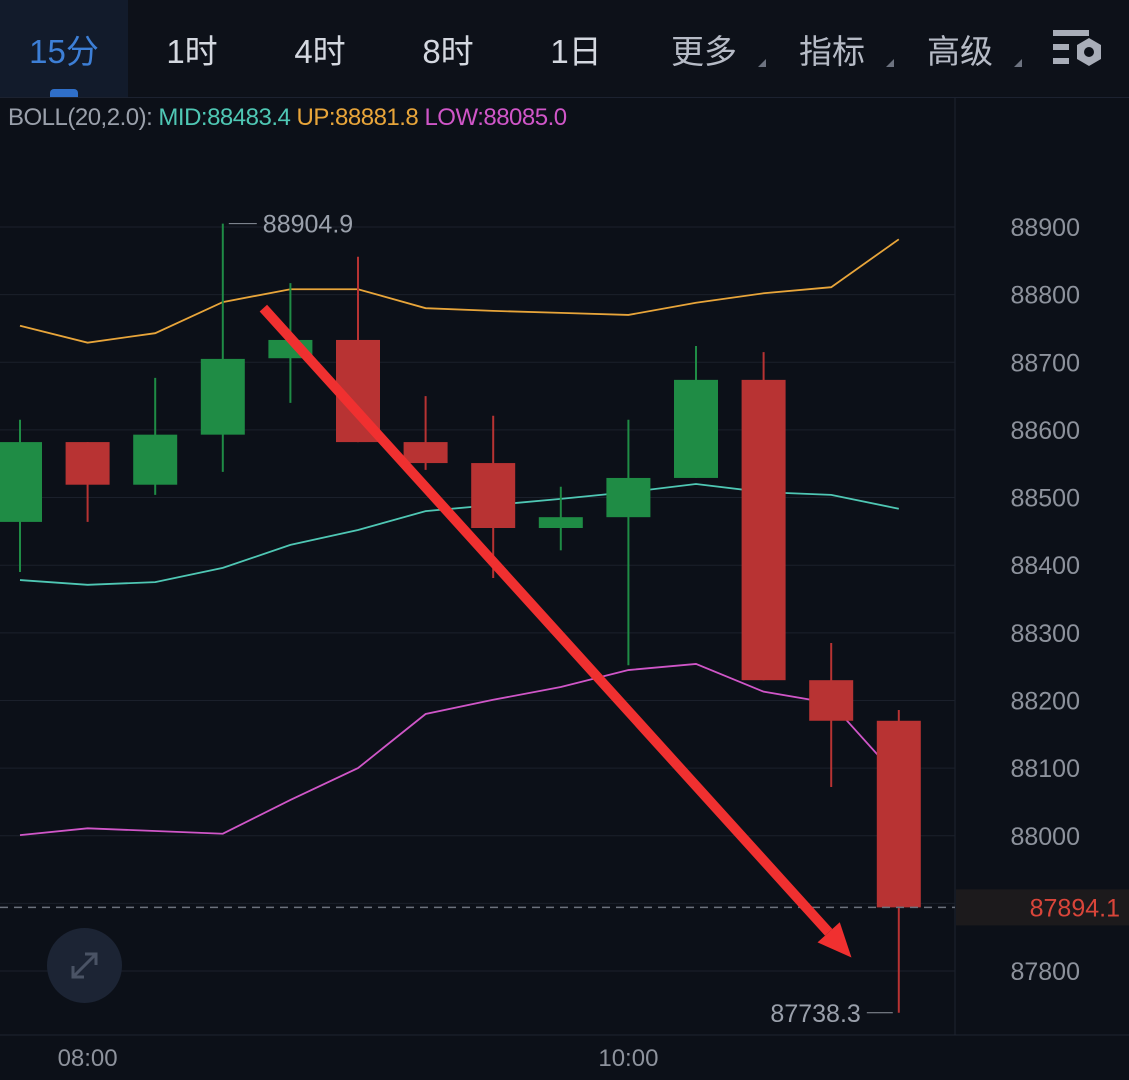 The width and height of the screenshot is (1129, 1080). I want to click on interval-toolbar: 15分 1时 4时 8时 1日 更多 指标 高级, so click(564, 49).